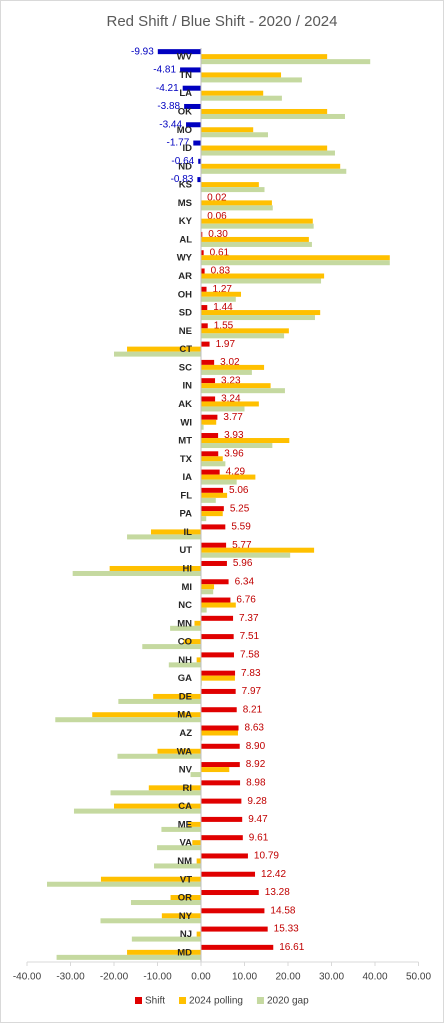 This screenshot has height=1023, width=444. What do you see at coordinates (216, 1001) in the screenshot?
I see `legend-label: 2024 polling` at bounding box center [216, 1001].